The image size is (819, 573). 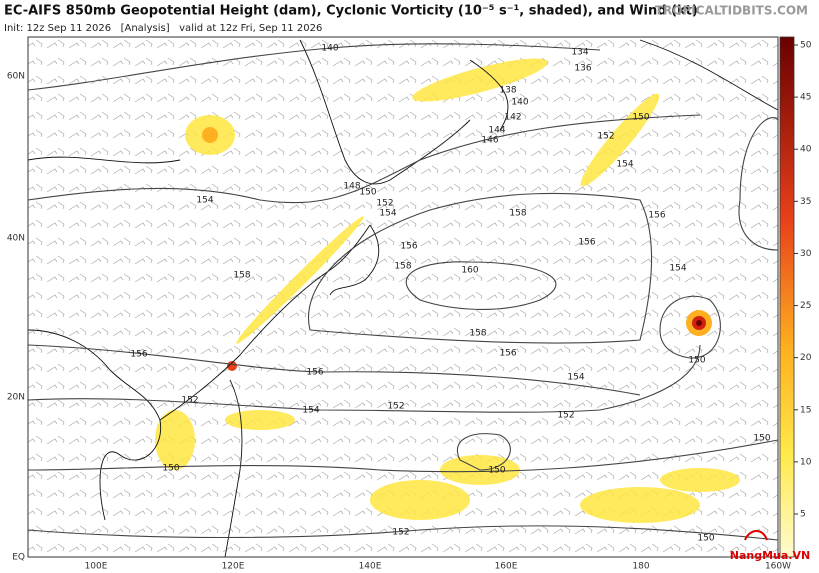 I want to click on contour-label: 160, so click(x=469, y=271).